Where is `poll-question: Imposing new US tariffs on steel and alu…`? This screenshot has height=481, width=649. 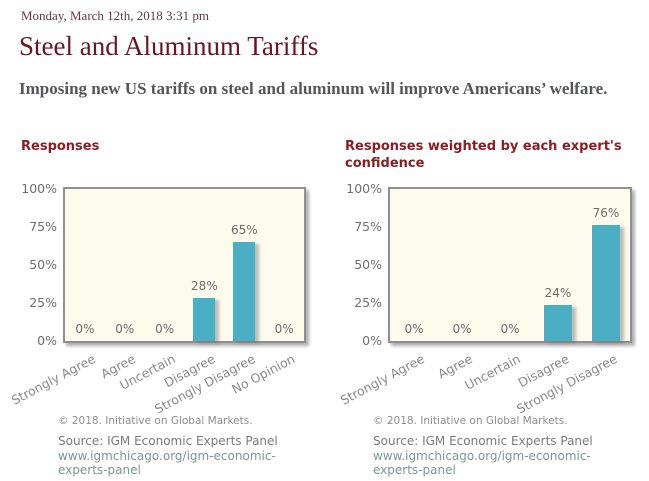
poll-question: Imposing new US tariffs on steel and alu… is located at coordinates (313, 88).